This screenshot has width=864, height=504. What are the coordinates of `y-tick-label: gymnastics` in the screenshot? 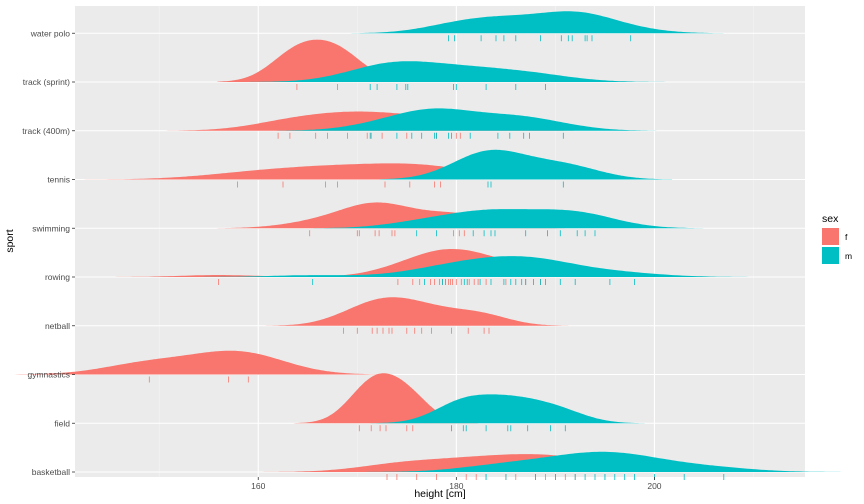 It's located at (48, 375).